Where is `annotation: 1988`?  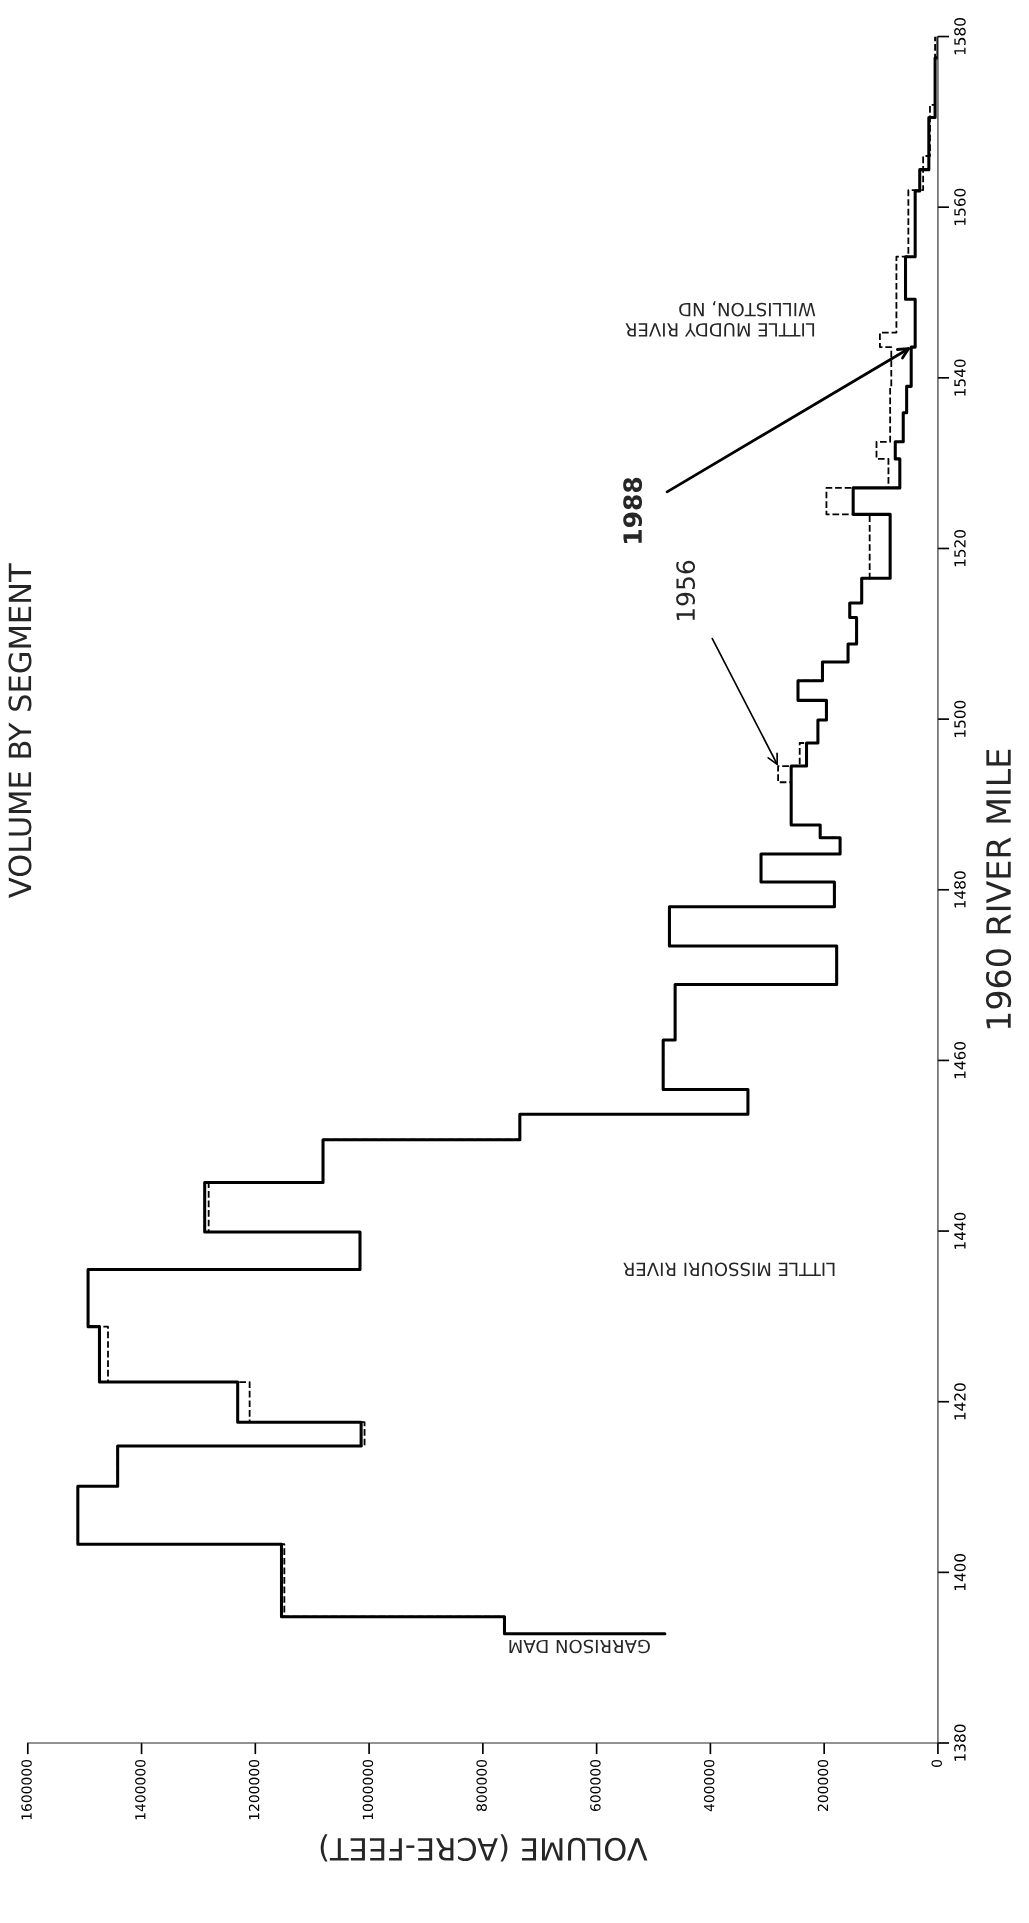 annotation: 1988 is located at coordinates (633, 510).